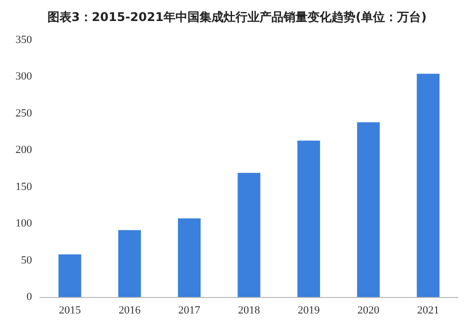 The width and height of the screenshot is (474, 335). Describe the element at coordinates (70, 310) in the screenshot. I see `x-tick-label: 2015` at that location.